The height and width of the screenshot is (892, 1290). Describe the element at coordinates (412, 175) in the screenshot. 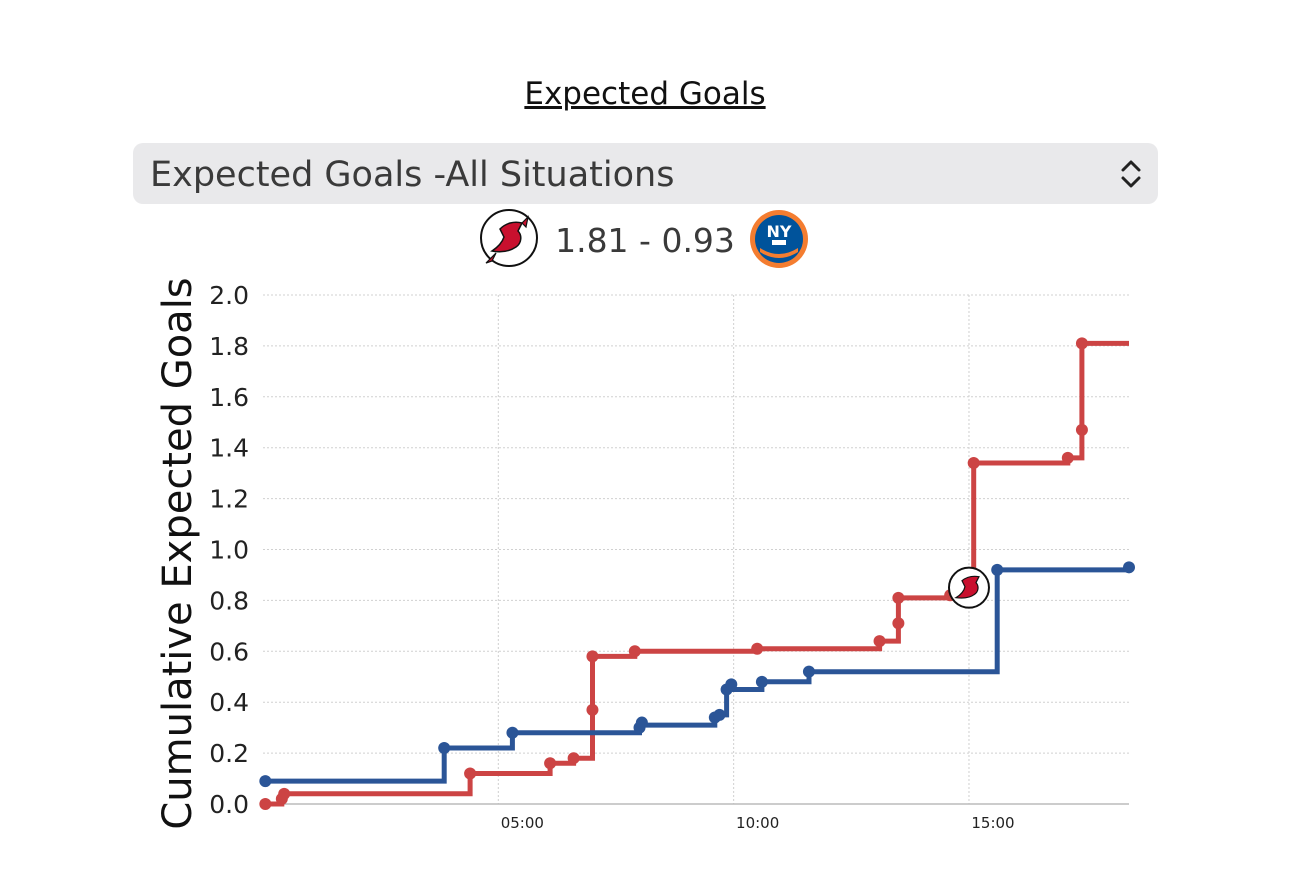

I see `situation-select-value: Expected Goals -All Situations` at that location.